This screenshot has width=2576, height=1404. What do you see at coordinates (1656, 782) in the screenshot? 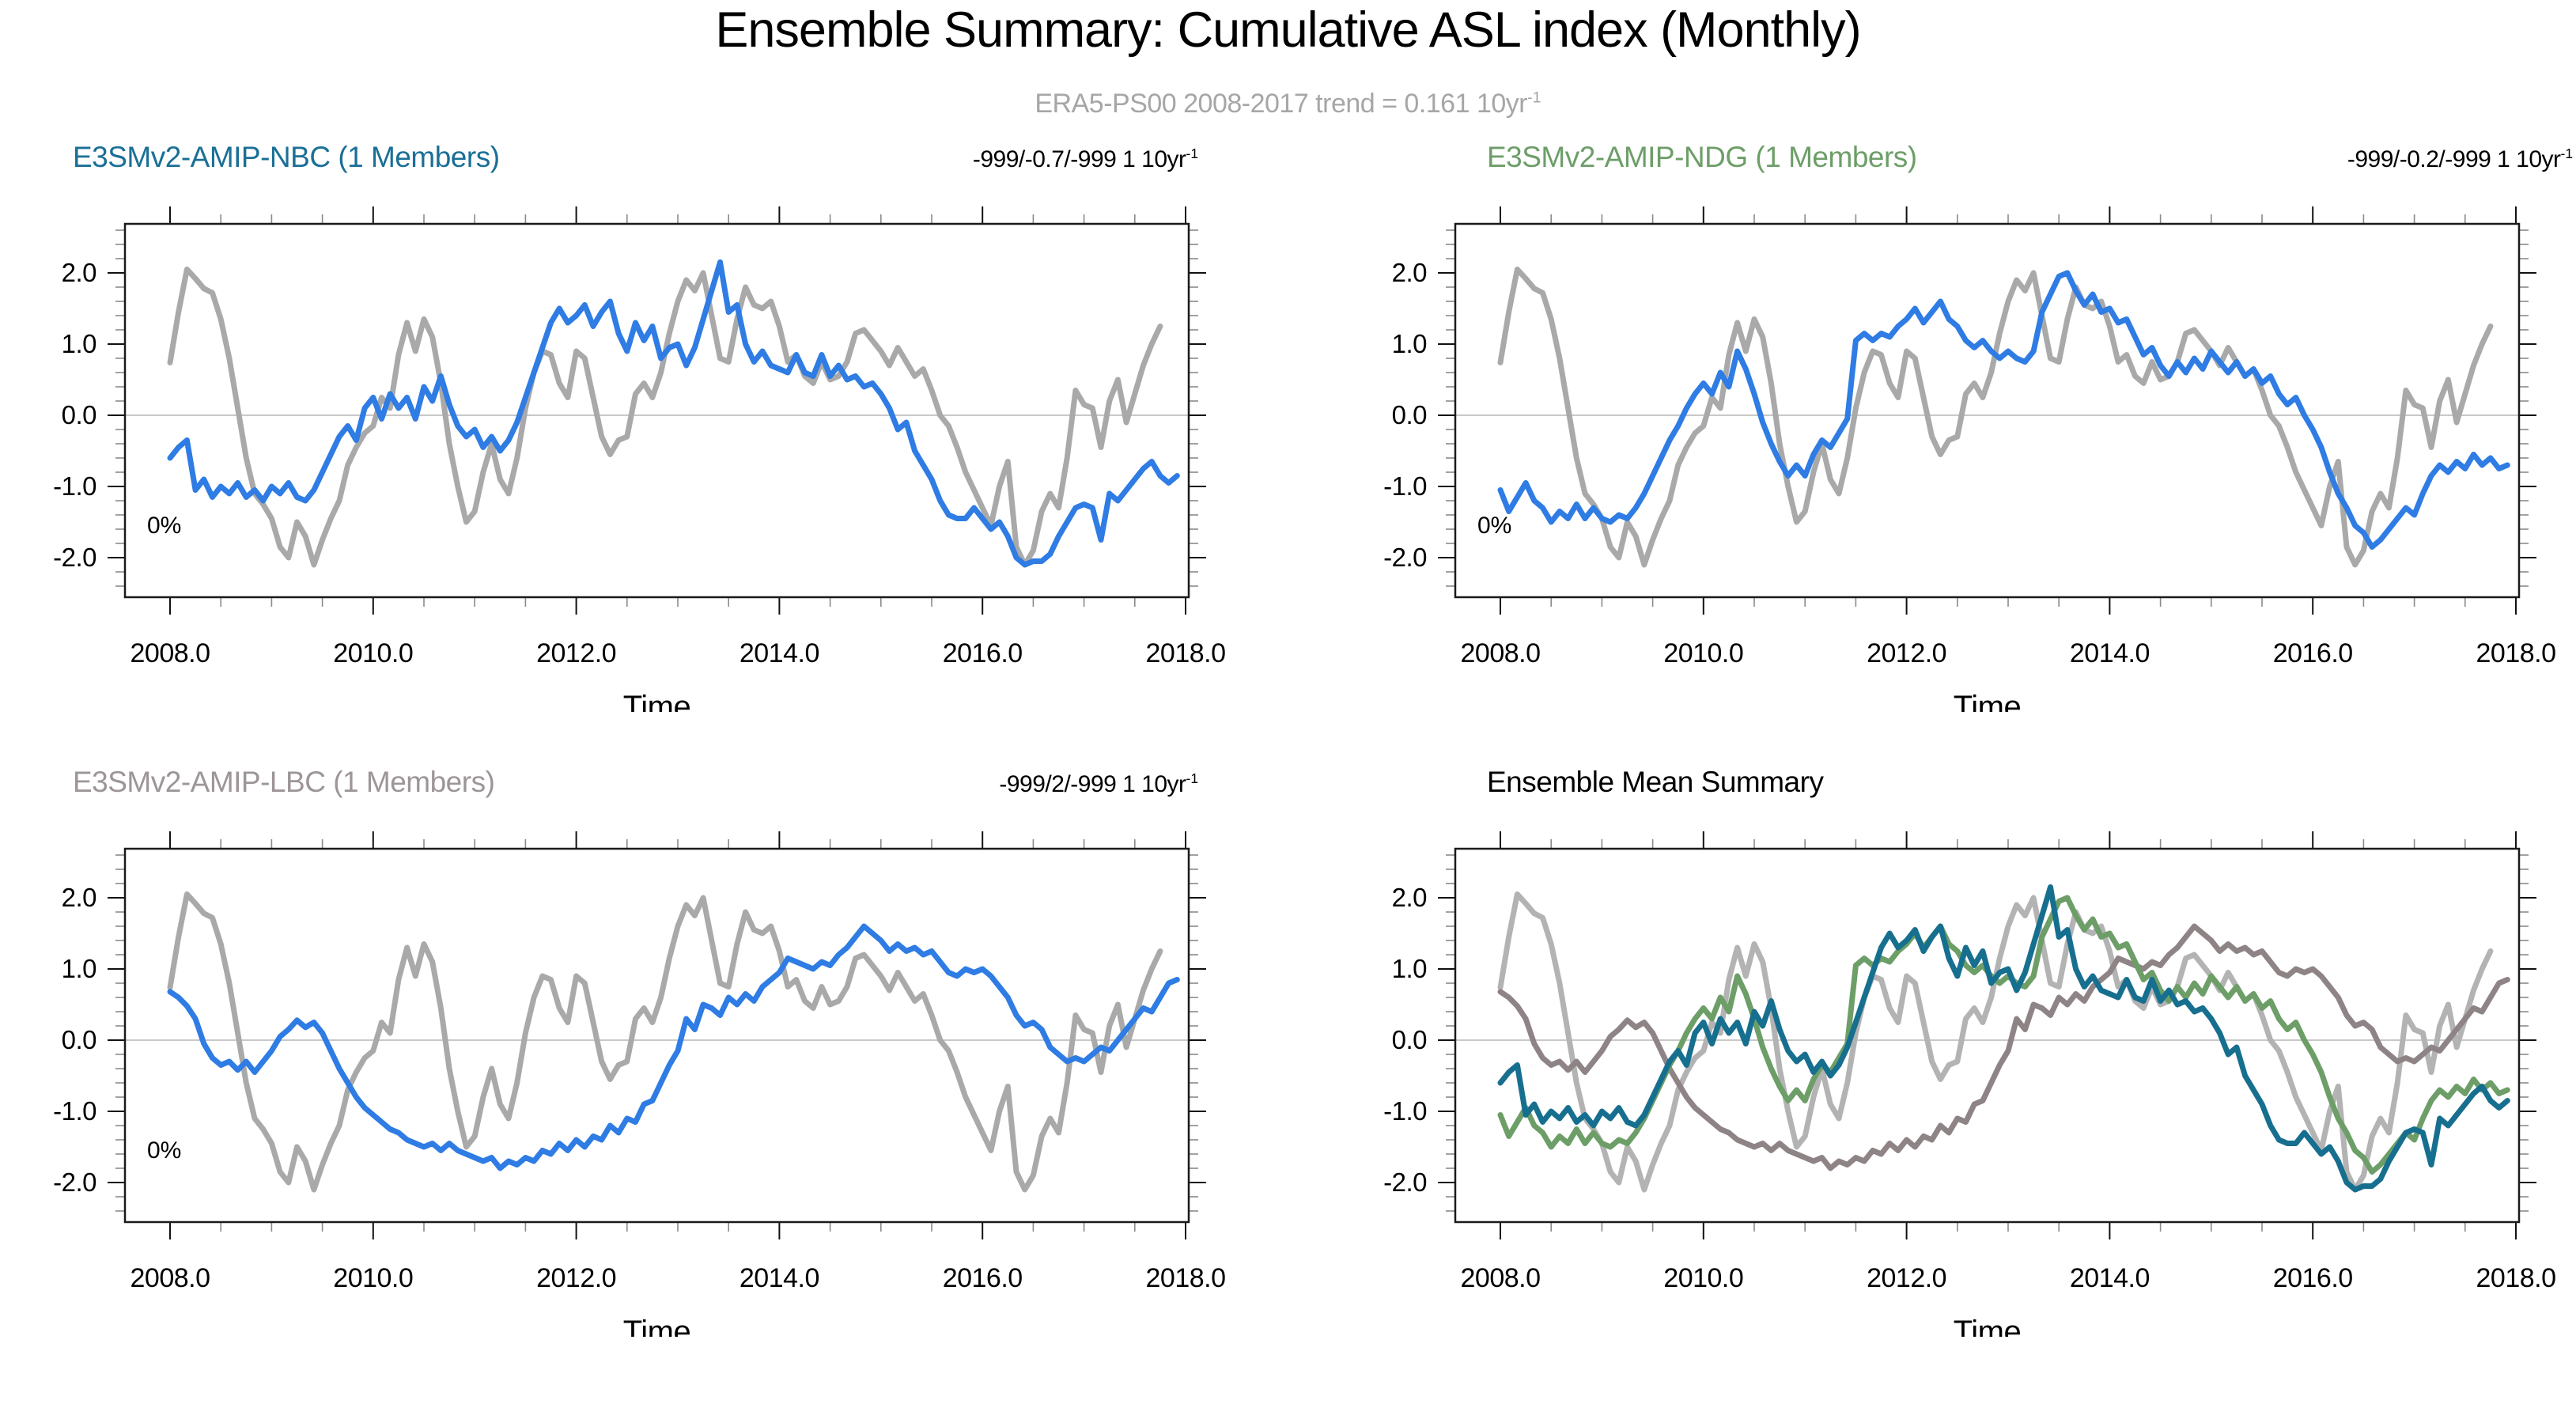
I see `panel-title-ensemble-mean: Ensemble Mean Summary` at bounding box center [1656, 782].